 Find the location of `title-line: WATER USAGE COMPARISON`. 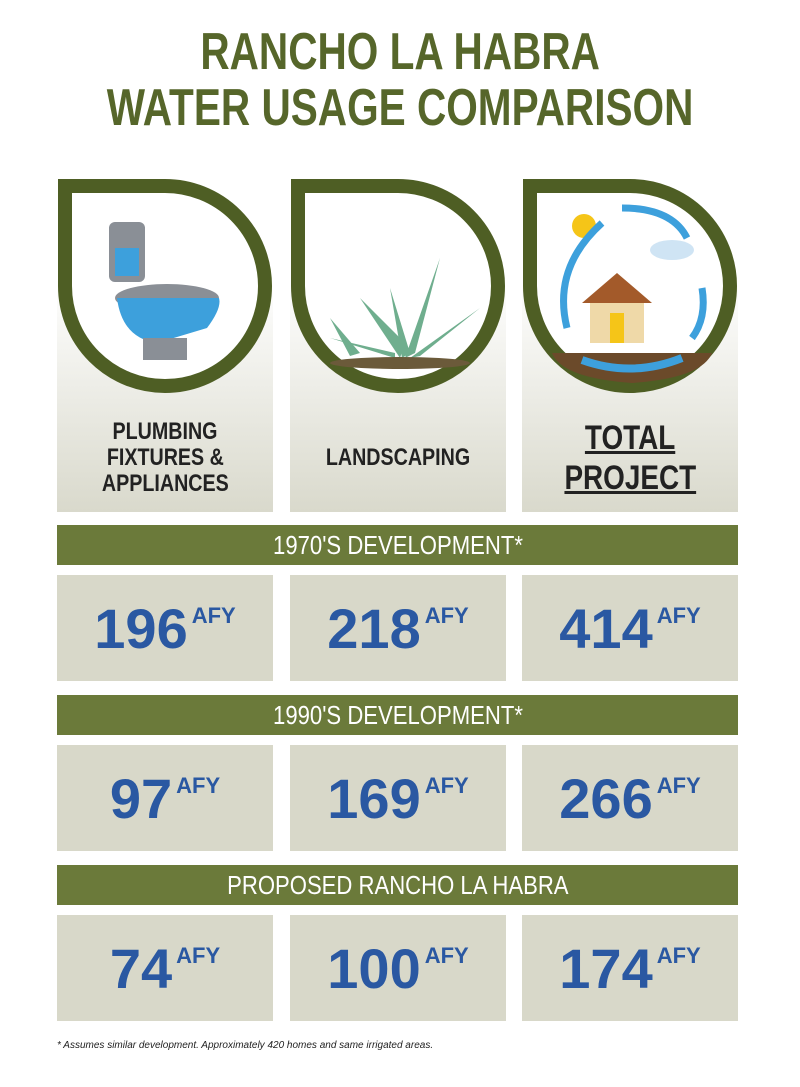

title-line: WATER USAGE COMPARISON is located at coordinates (400, 108).